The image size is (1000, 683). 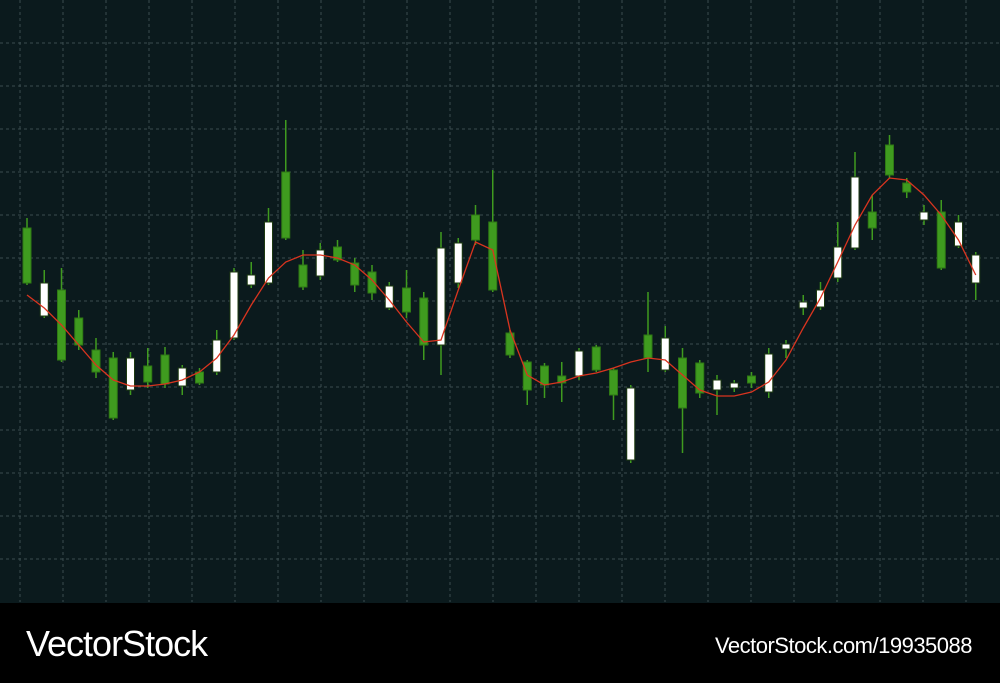 What do you see at coordinates (500, 643) in the screenshot?
I see `footer: VectorStock VectorStock.com/19935088` at bounding box center [500, 643].